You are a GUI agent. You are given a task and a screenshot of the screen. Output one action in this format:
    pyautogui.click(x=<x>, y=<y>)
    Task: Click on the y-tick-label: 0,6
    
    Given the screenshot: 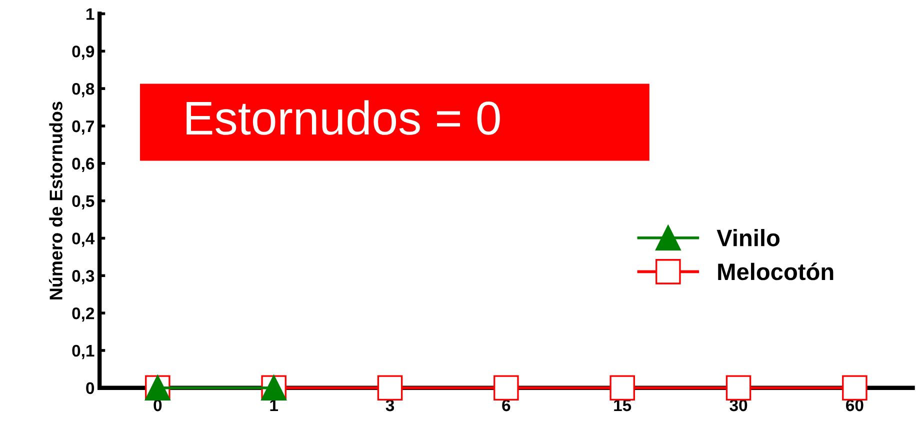 What is the action you would take?
    pyautogui.click(x=83, y=165)
    